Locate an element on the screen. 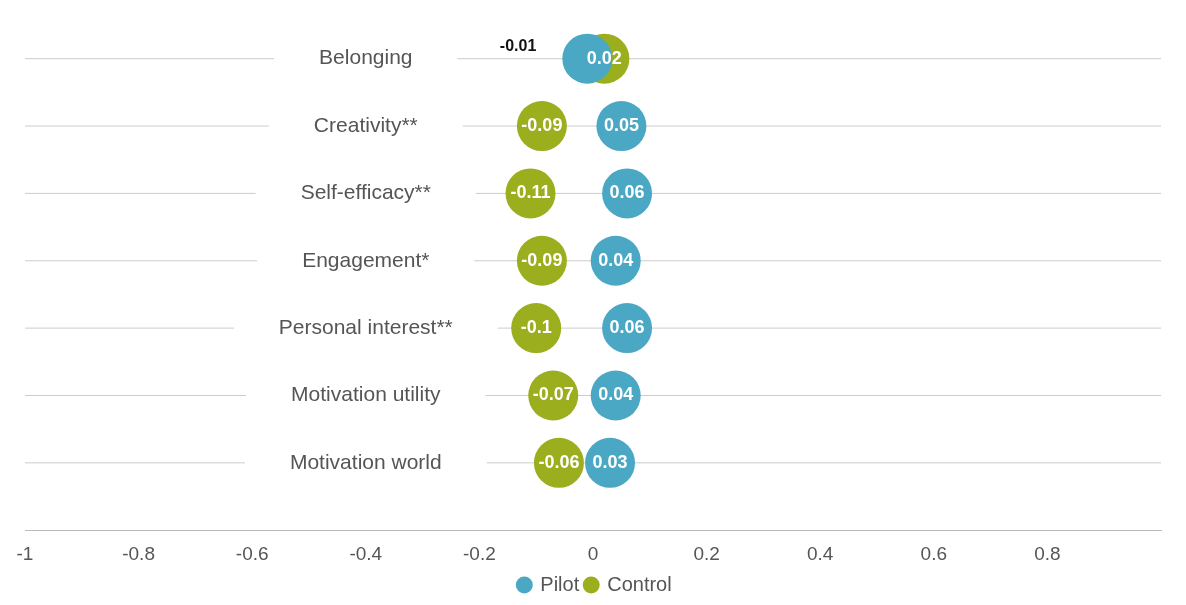 The width and height of the screenshot is (1186, 605). data-label: -0.07 is located at coordinates (553, 394).